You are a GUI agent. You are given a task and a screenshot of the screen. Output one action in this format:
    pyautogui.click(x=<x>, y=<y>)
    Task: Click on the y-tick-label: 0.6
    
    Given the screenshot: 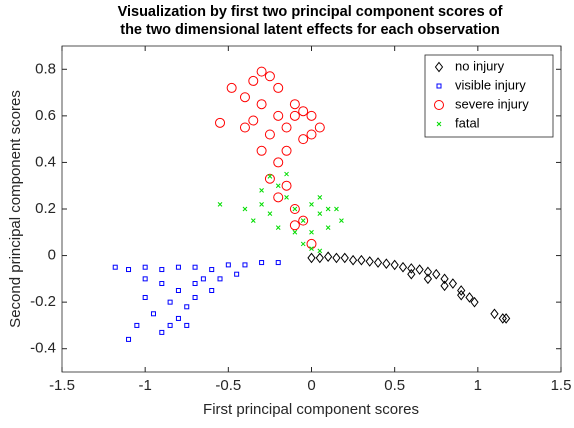 What is the action you would take?
    pyautogui.click(x=45, y=115)
    